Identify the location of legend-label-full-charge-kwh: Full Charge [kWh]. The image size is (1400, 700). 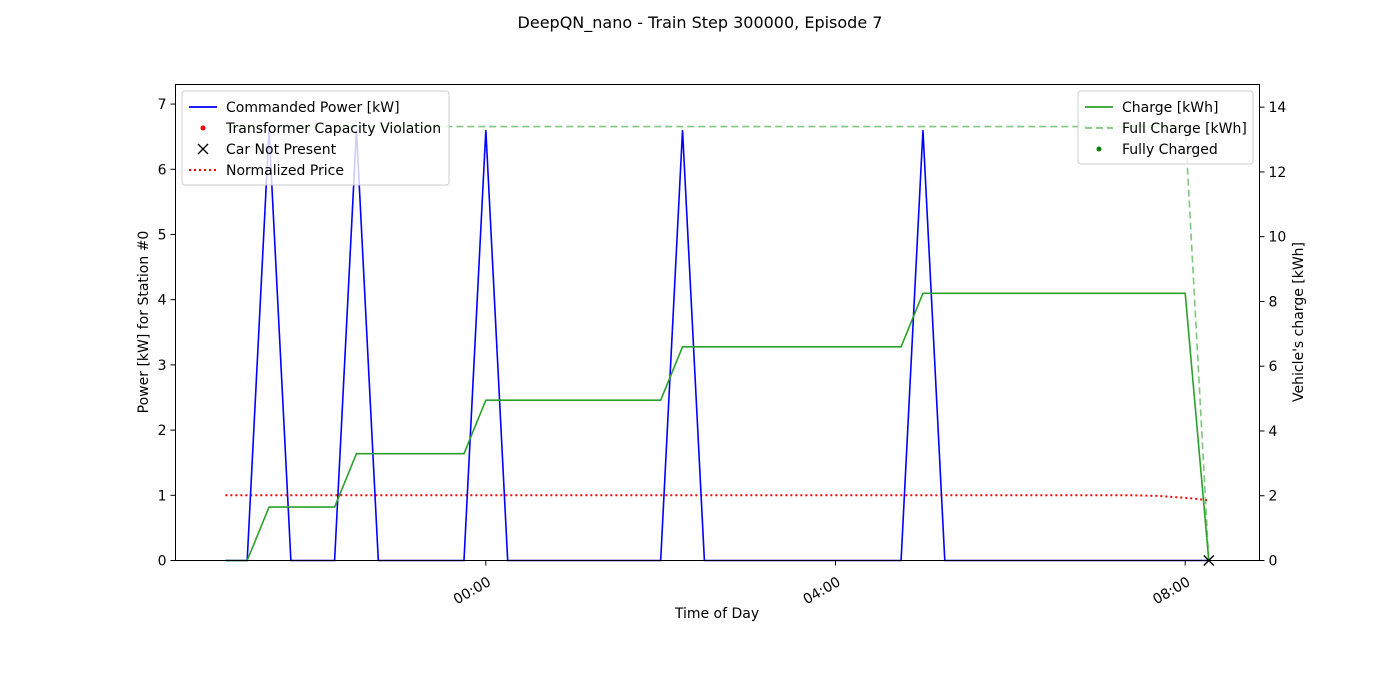
(1184, 129).